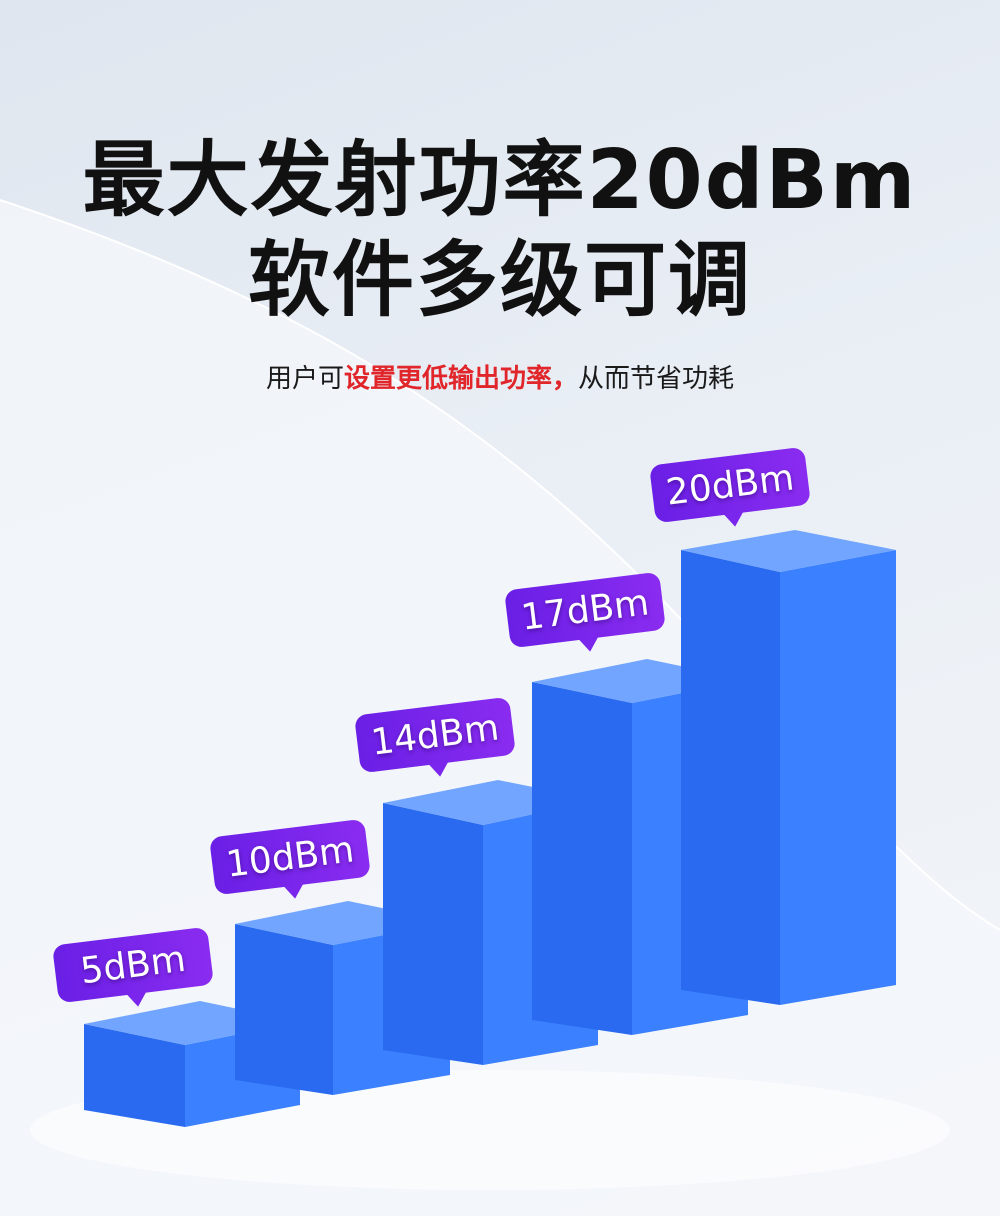 The height and width of the screenshot is (1216, 1000). I want to click on bar-top-face, so click(788, 551).